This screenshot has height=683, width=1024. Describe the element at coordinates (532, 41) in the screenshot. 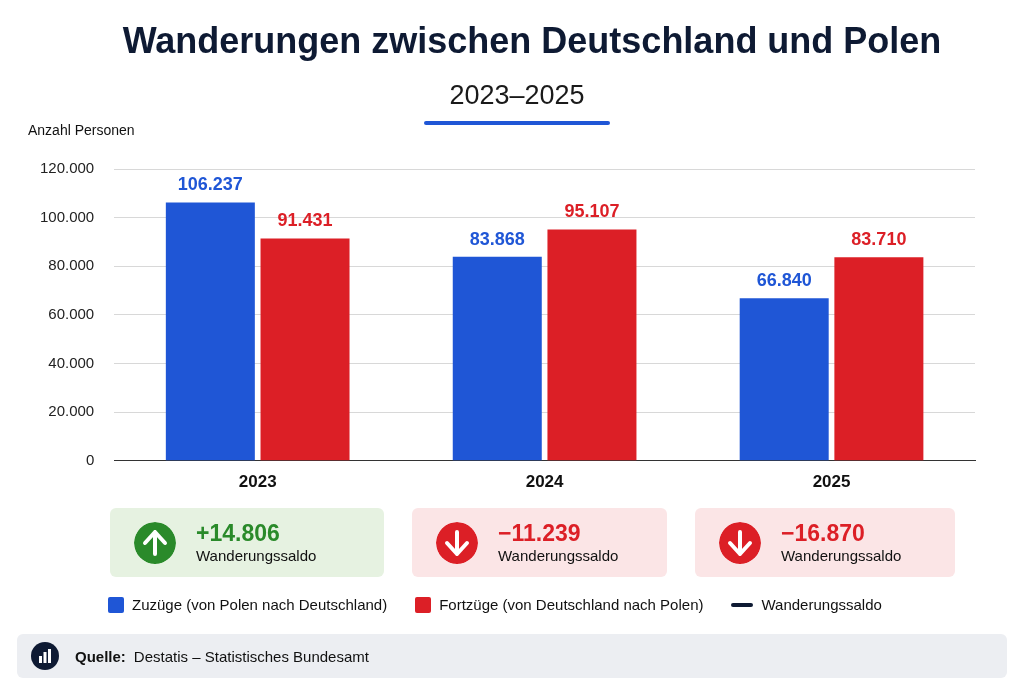

I see `chart-title: Wanderungen zwischen Deutschland und Polen` at that location.